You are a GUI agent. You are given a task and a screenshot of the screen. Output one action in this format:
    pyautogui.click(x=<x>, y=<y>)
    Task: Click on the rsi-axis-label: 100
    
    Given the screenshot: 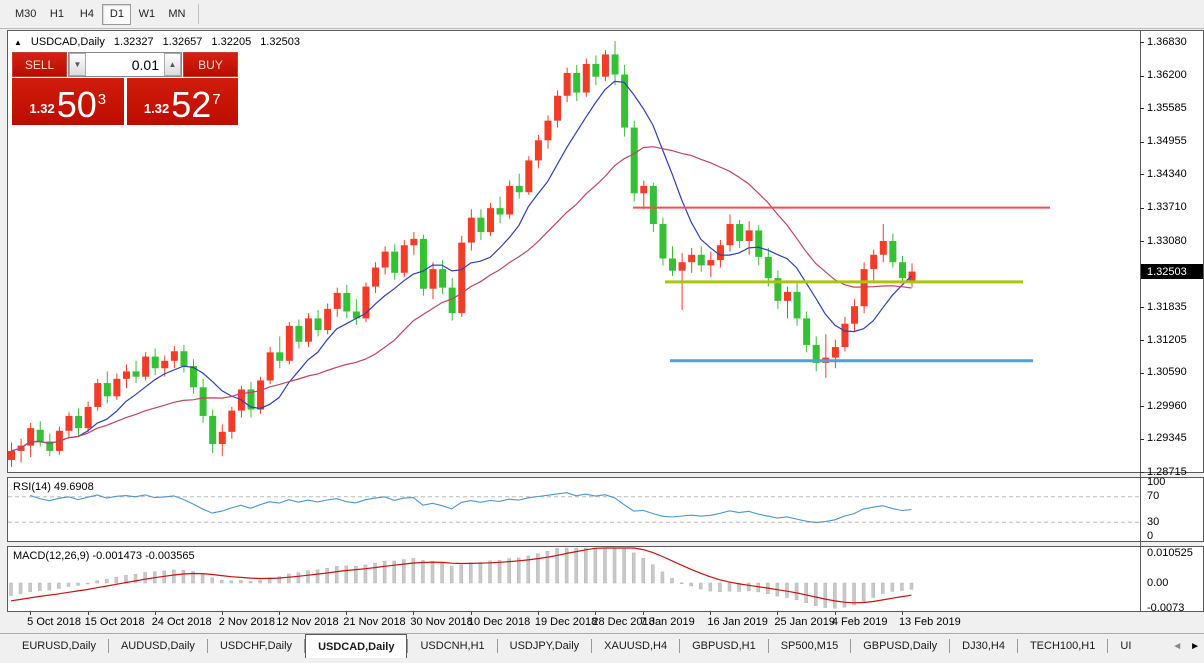 What is the action you would take?
    pyautogui.click(x=1156, y=482)
    